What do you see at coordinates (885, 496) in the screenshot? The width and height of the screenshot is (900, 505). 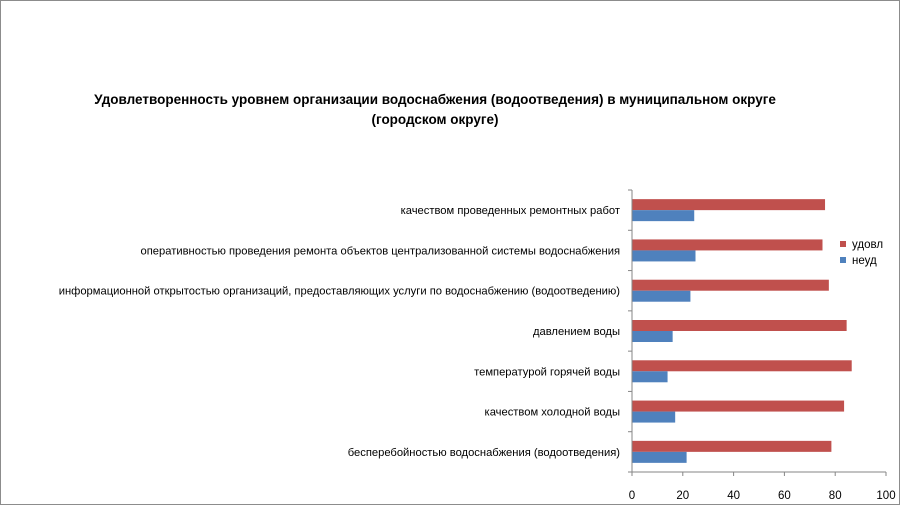 I see `x-tick-label: 100` at bounding box center [885, 496].